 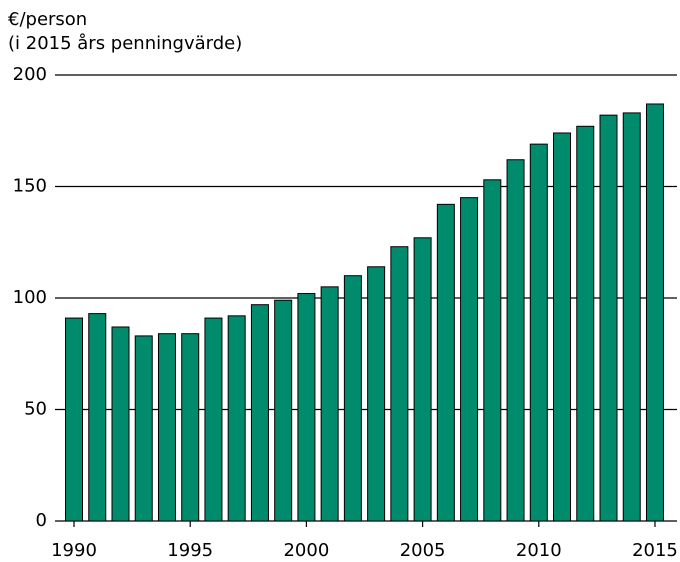 What do you see at coordinates (30, 186) in the screenshot?
I see `y-tick-label: 150` at bounding box center [30, 186].